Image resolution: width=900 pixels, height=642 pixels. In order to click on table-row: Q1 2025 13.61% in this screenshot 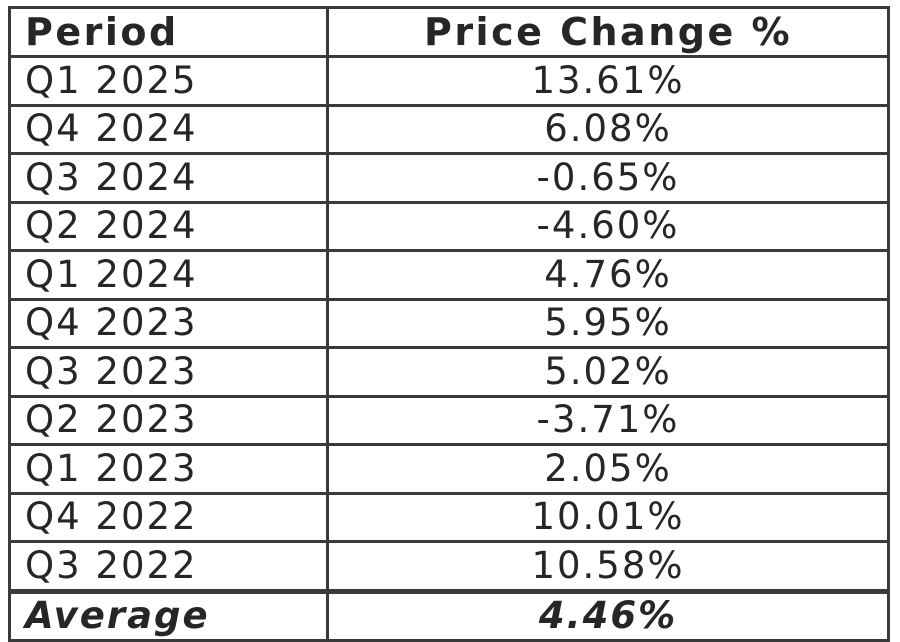, I will do `click(449, 81)`.